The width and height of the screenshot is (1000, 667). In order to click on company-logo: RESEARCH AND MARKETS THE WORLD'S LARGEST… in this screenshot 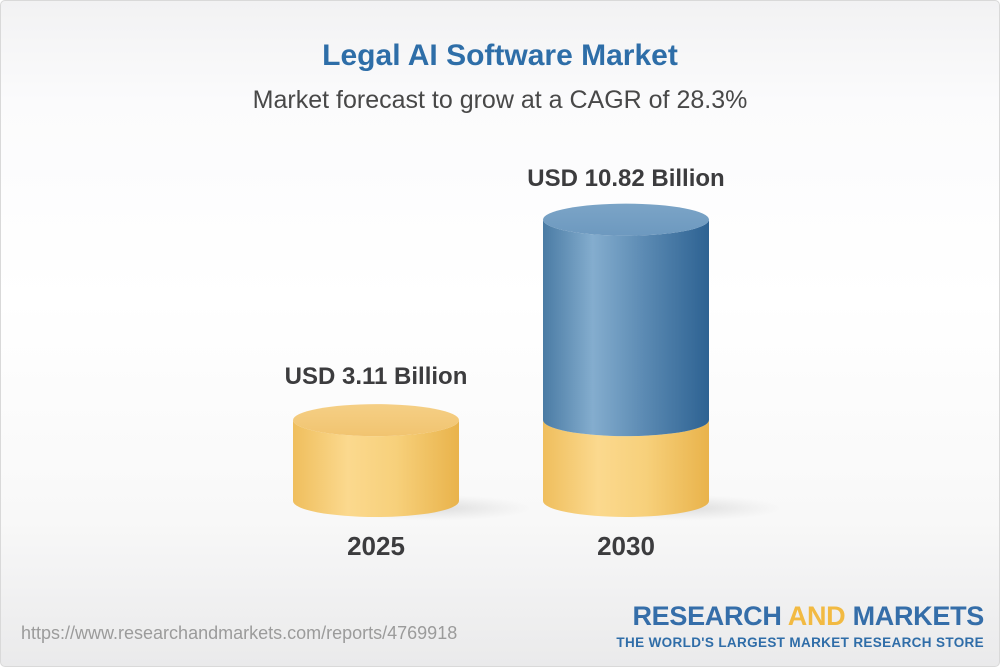, I will do `click(800, 625)`.